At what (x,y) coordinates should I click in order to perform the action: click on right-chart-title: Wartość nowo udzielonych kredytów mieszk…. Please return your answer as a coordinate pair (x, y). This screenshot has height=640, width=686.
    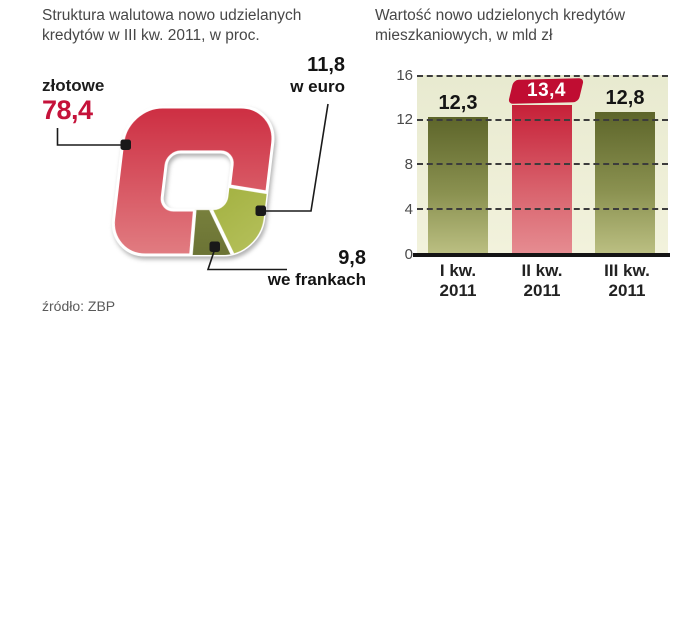
    Looking at the image, I should click on (525, 25).